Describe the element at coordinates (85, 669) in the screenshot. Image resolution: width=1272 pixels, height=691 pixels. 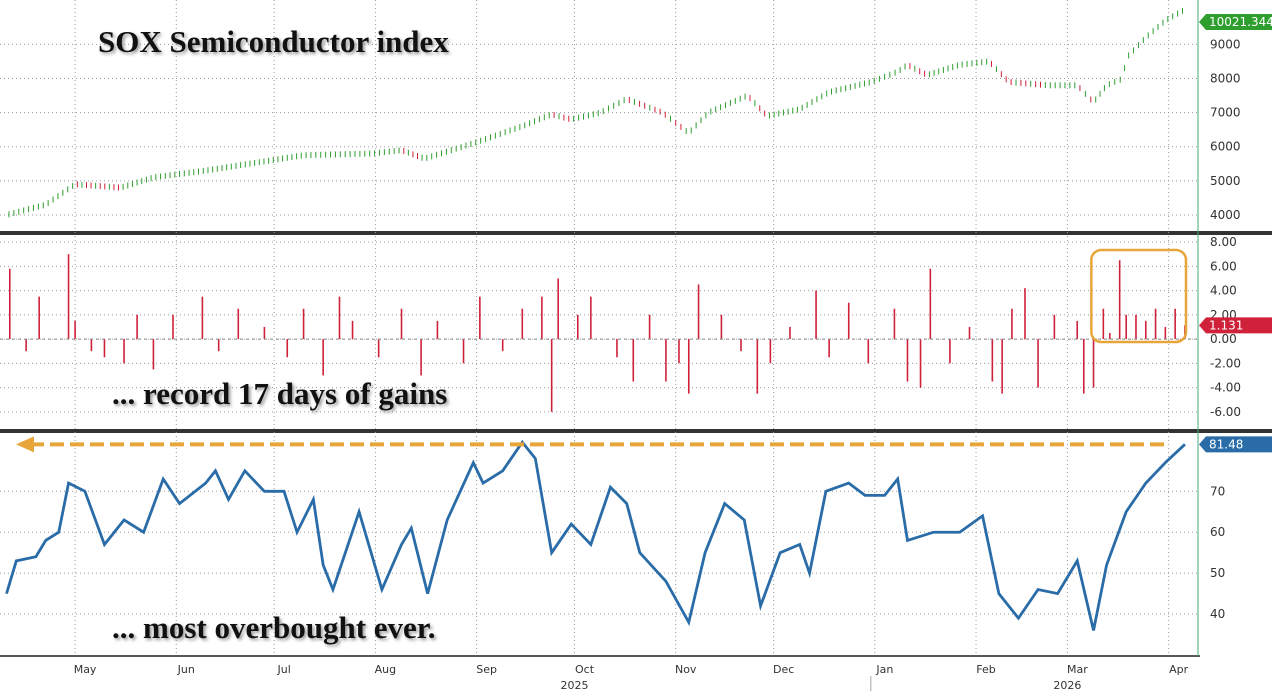
I see `x-tick-label: May` at that location.